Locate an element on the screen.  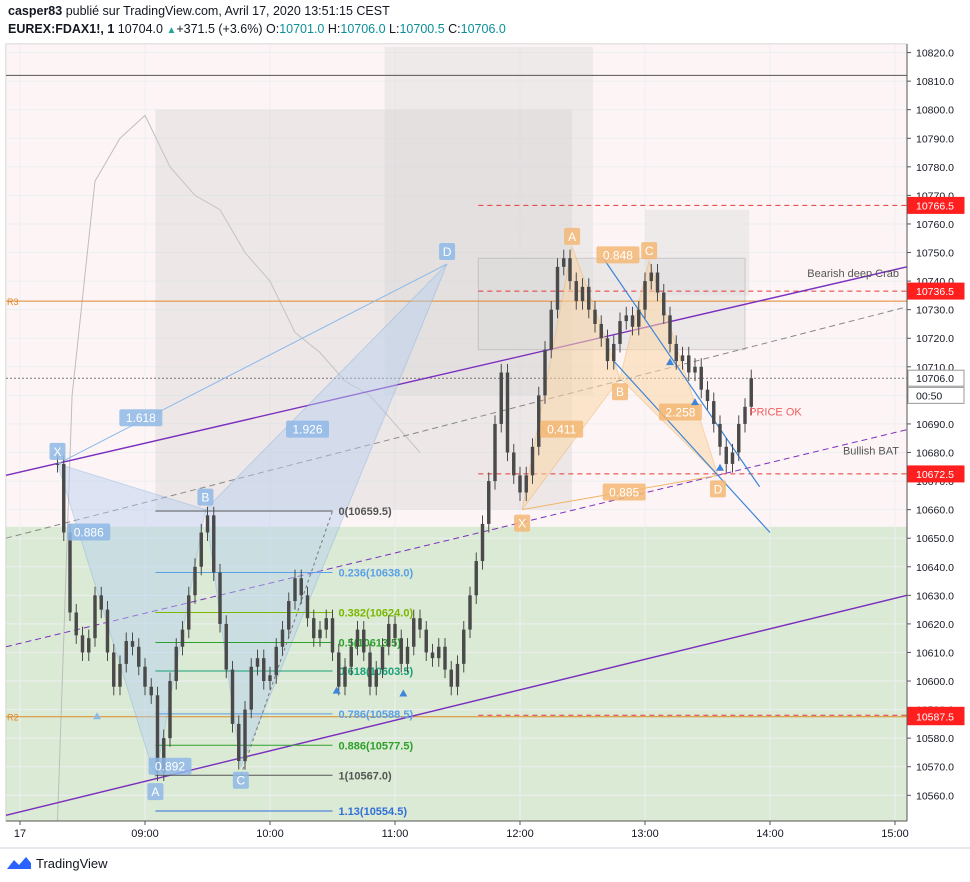
low-value: 10700.5 is located at coordinates (422, 29).